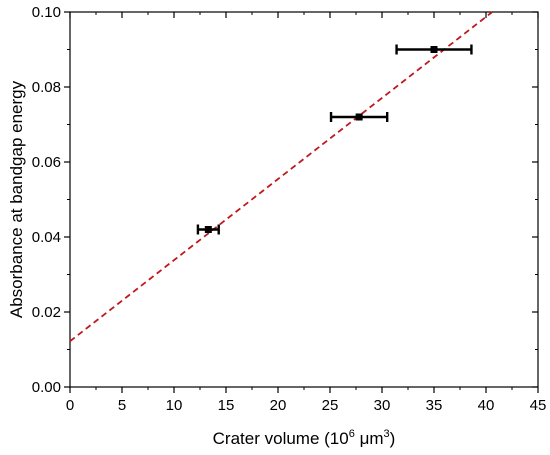 This screenshot has height=455, width=550. I want to click on x-tick-label: 0, so click(70, 405).